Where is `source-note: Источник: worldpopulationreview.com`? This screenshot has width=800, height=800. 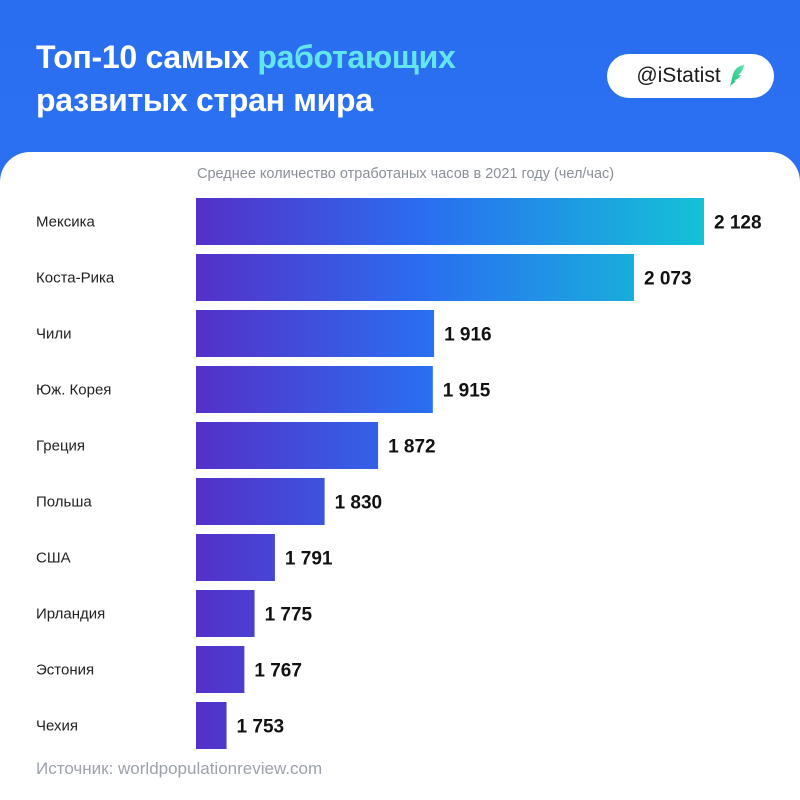 source-note: Источник: worldpopulationreview.com is located at coordinates (179, 768).